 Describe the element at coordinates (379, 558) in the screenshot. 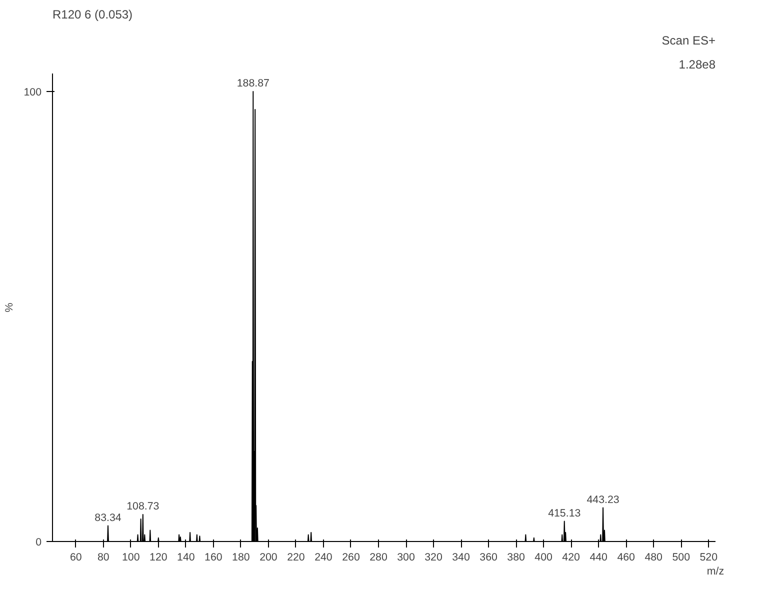

I see `x-tick-label: 280` at that location.